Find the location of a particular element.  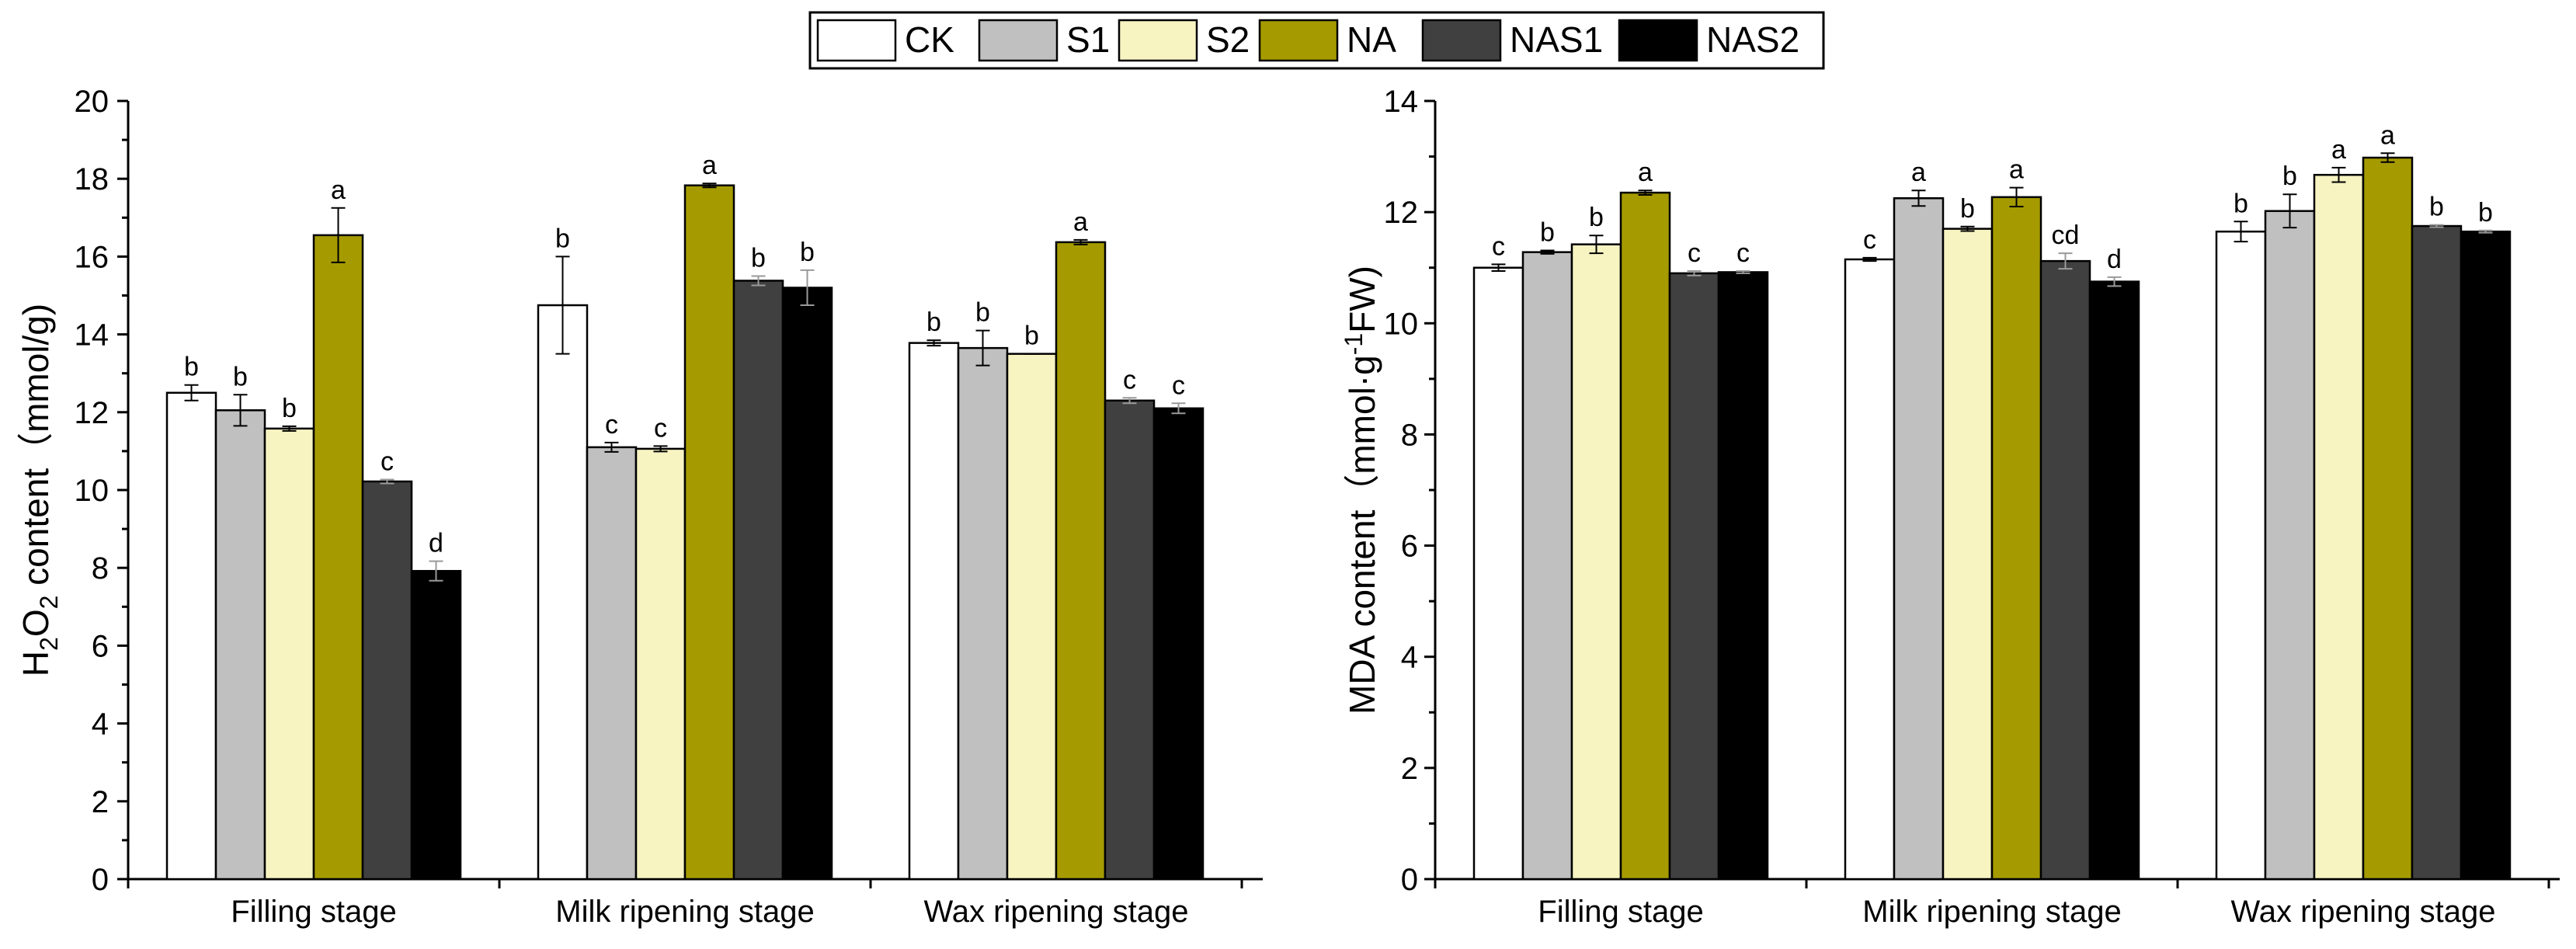

legend-item: S1 is located at coordinates (1044, 40).